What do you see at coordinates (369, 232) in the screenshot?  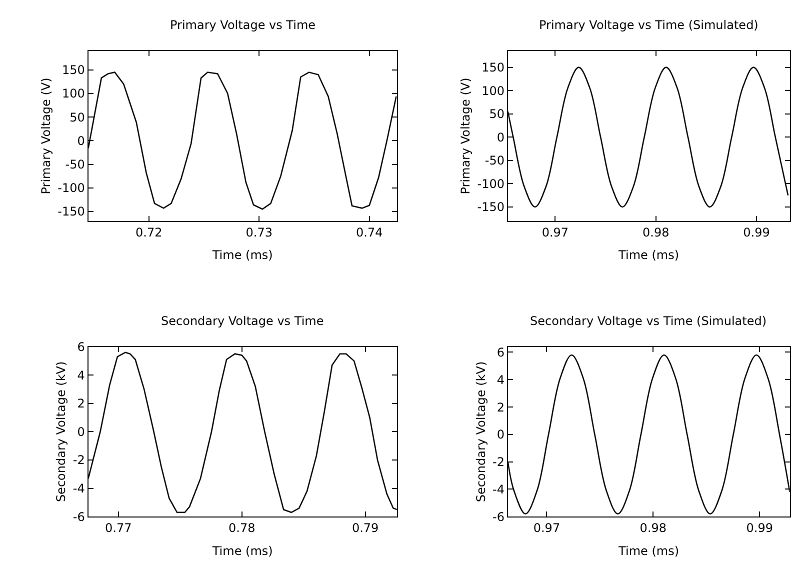 I see `x-tick-label: 0.74` at bounding box center [369, 232].